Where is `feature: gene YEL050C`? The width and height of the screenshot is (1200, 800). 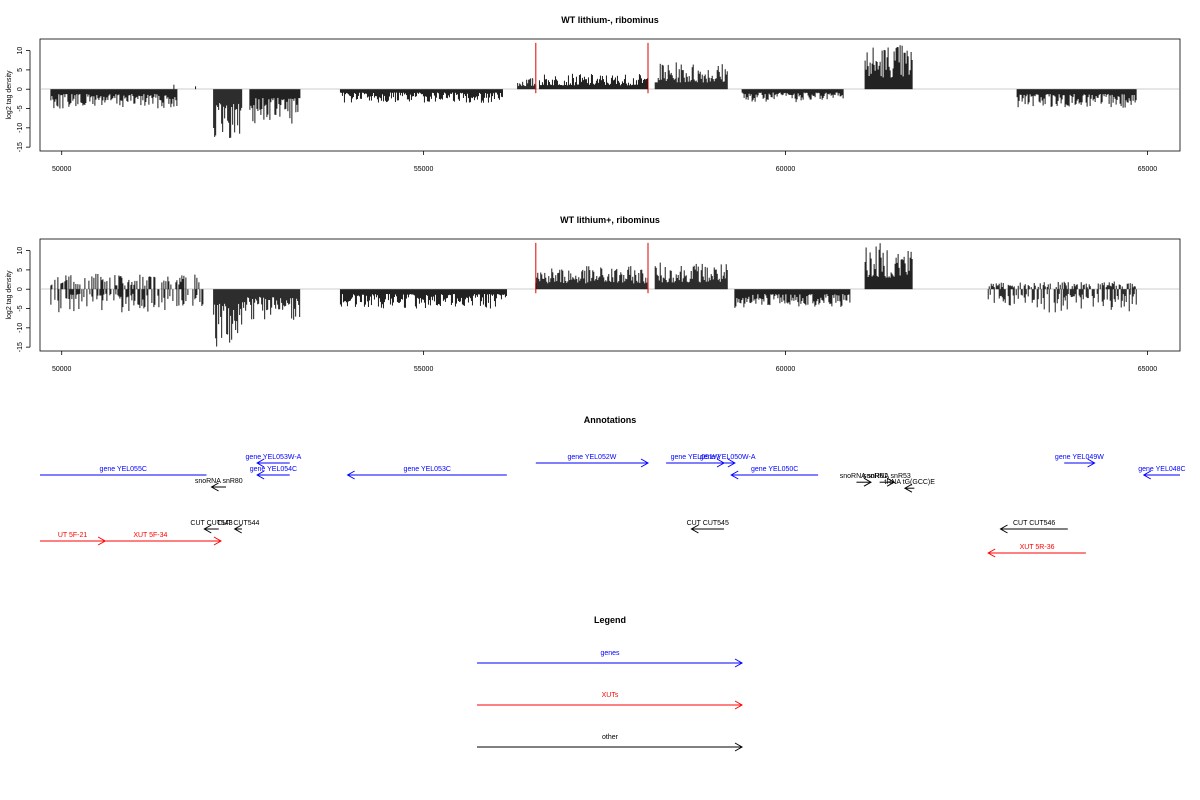
feature: gene YEL050C is located at coordinates (774, 473).